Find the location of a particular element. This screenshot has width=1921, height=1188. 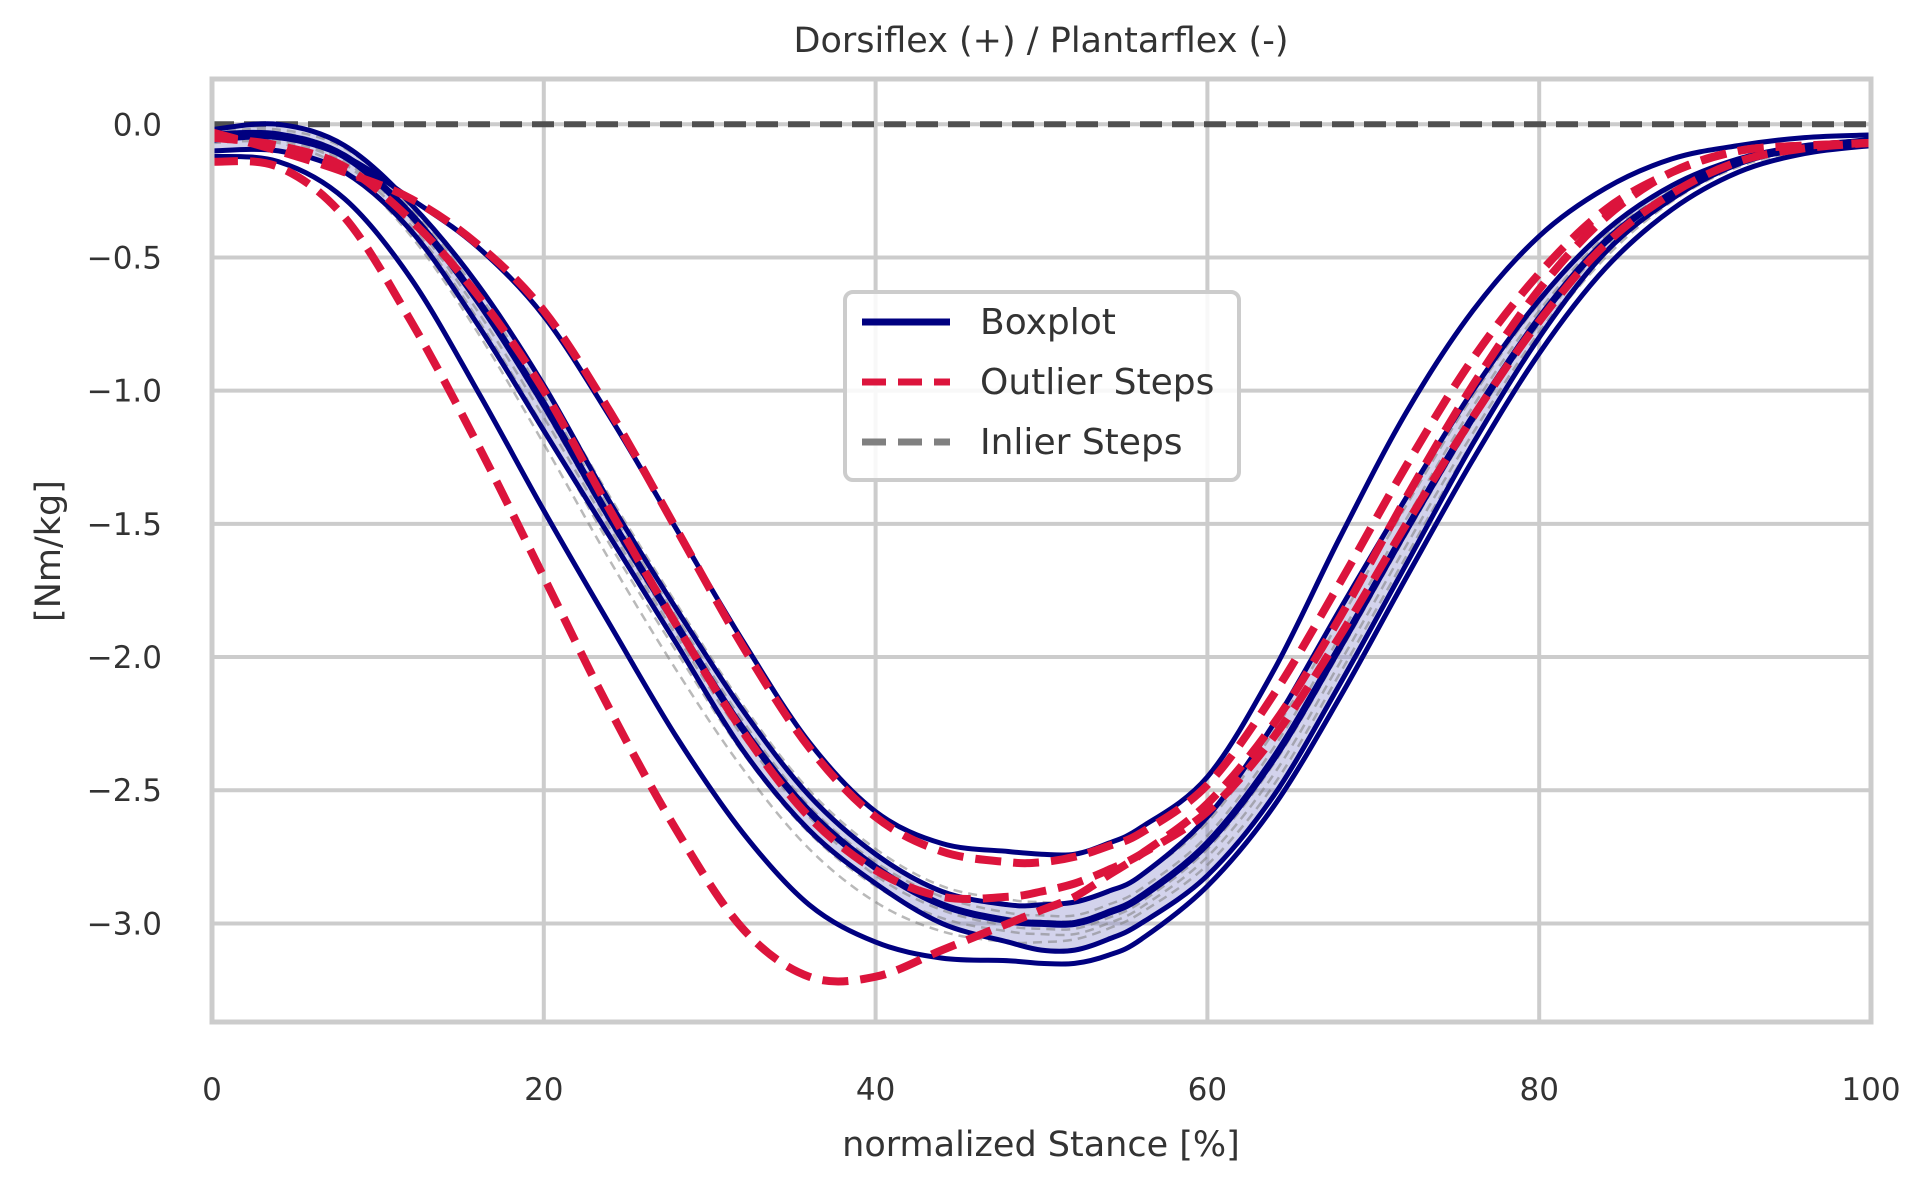

legend-box is located at coordinates (1042, 386).